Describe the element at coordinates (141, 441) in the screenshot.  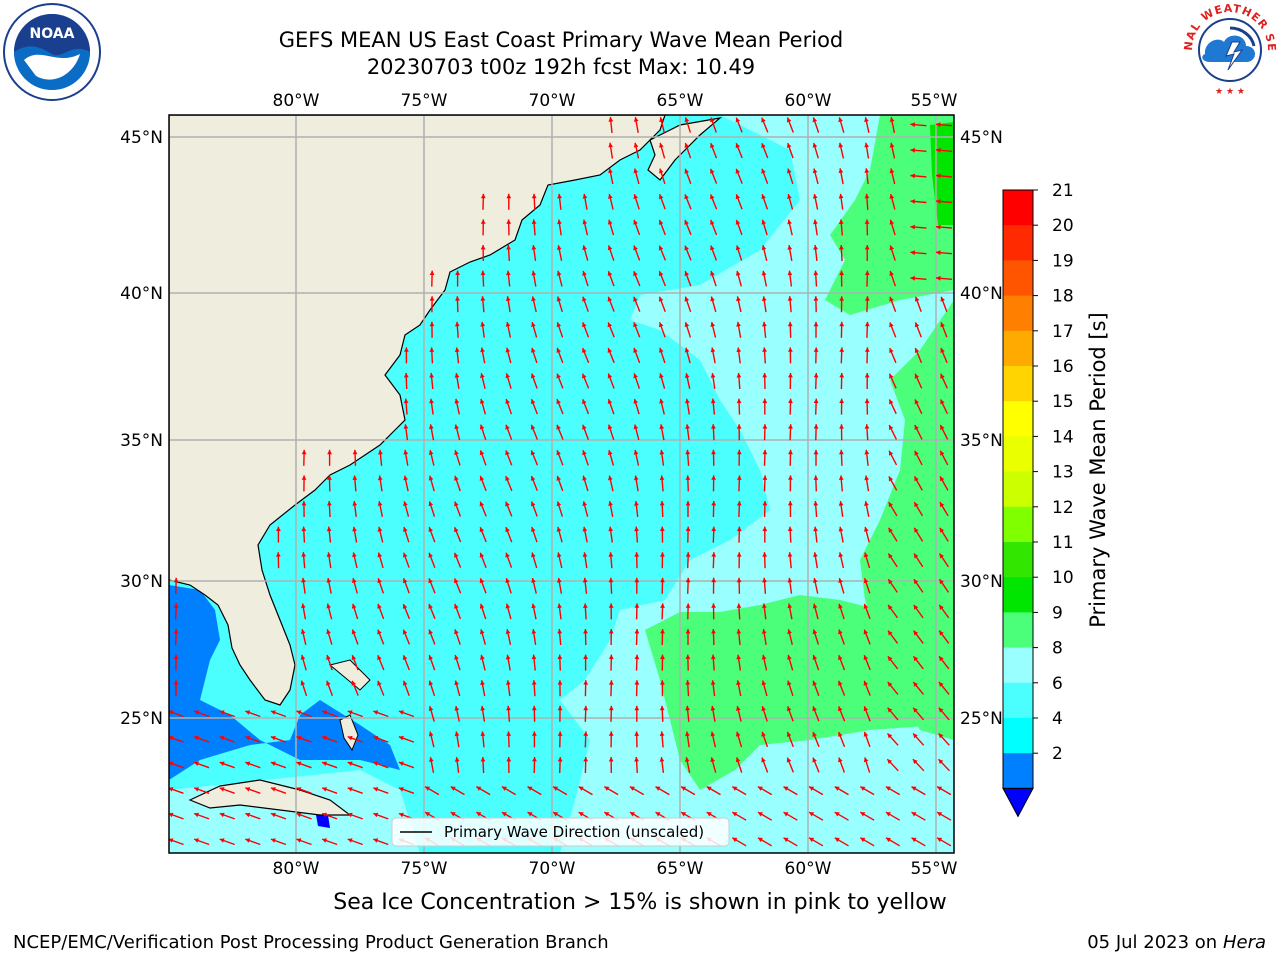
I see `lat-label-35n: 35°N` at that location.